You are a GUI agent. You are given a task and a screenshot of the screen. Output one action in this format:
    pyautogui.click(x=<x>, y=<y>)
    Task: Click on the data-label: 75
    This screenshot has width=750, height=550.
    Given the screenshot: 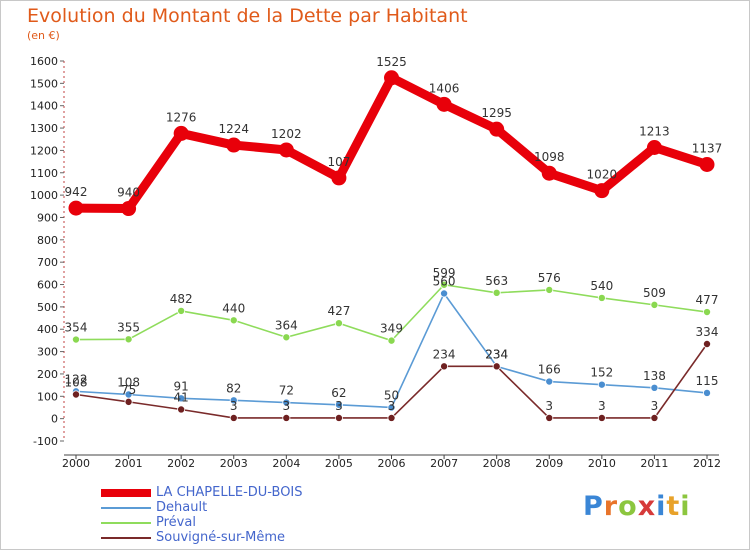 What is the action you would take?
    pyautogui.click(x=128, y=390)
    